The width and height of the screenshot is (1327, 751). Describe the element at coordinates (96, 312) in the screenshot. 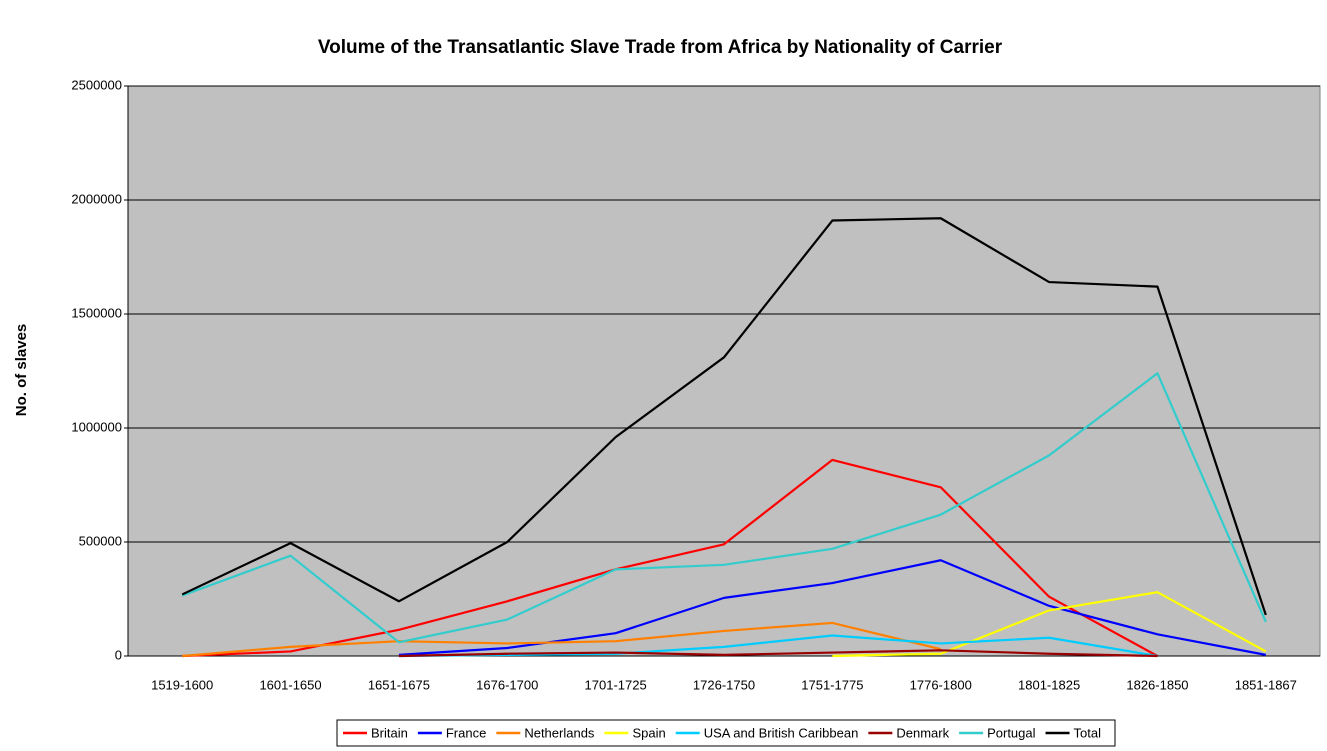

I see `y-tick-label: 1500000` at that location.